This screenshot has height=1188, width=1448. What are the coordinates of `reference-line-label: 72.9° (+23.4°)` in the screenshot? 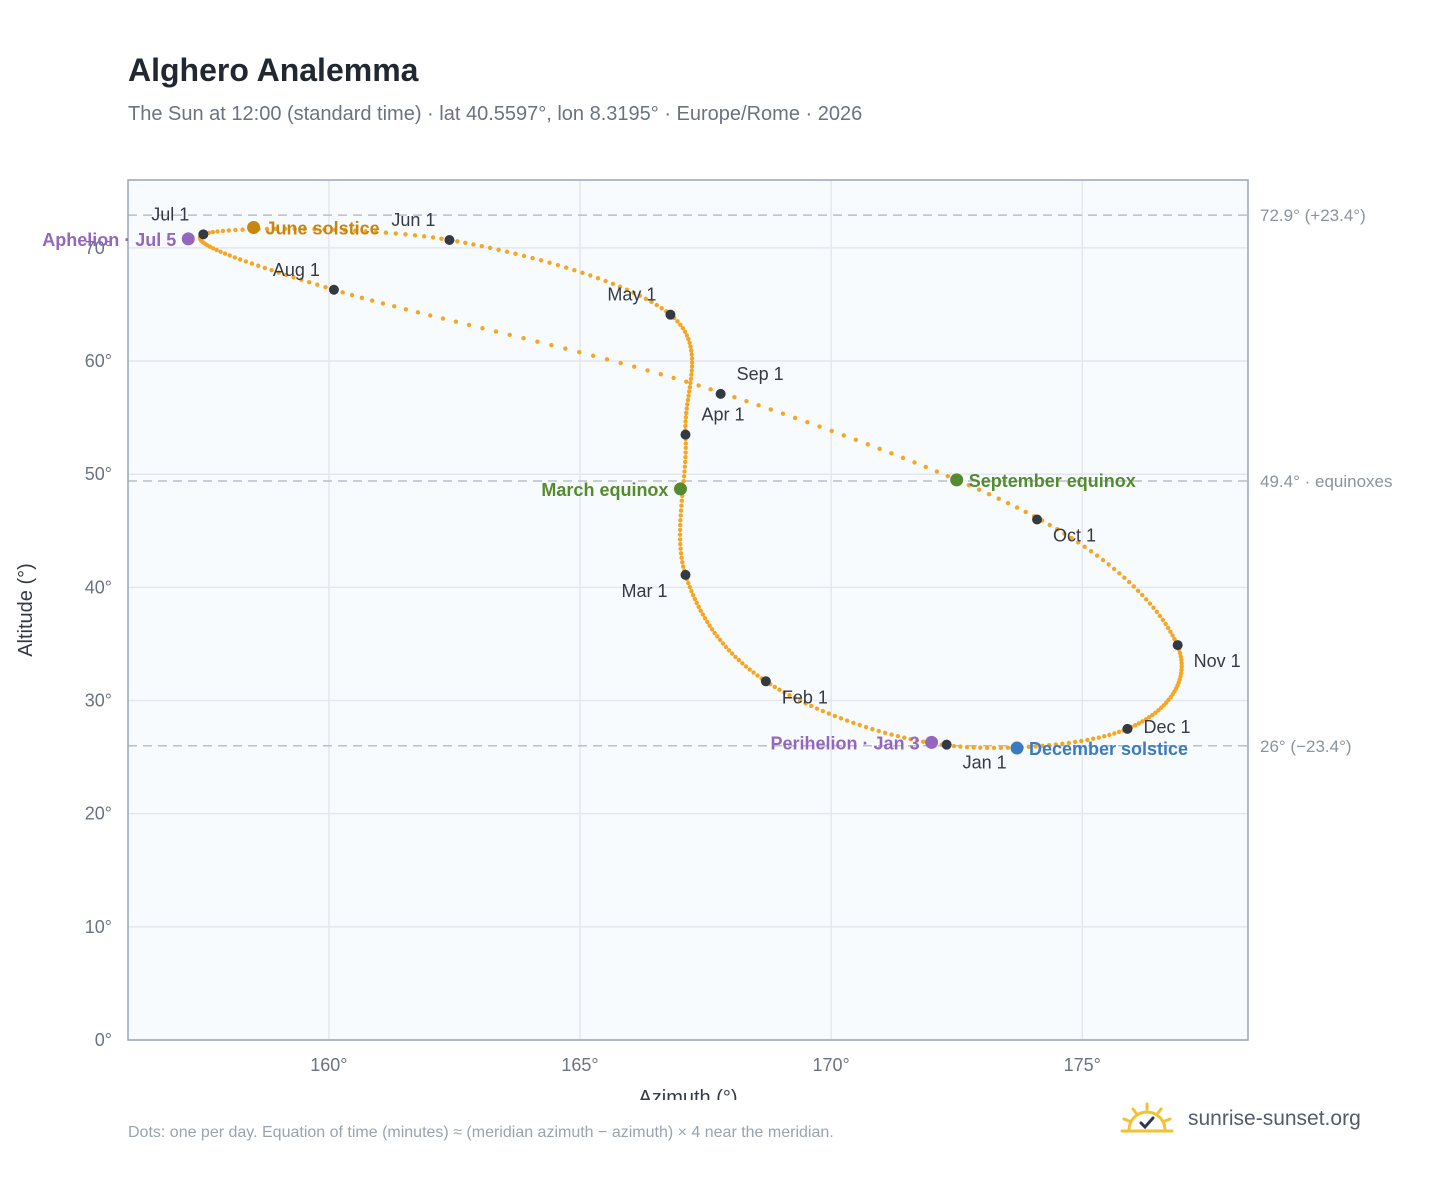 It's located at (1313, 215).